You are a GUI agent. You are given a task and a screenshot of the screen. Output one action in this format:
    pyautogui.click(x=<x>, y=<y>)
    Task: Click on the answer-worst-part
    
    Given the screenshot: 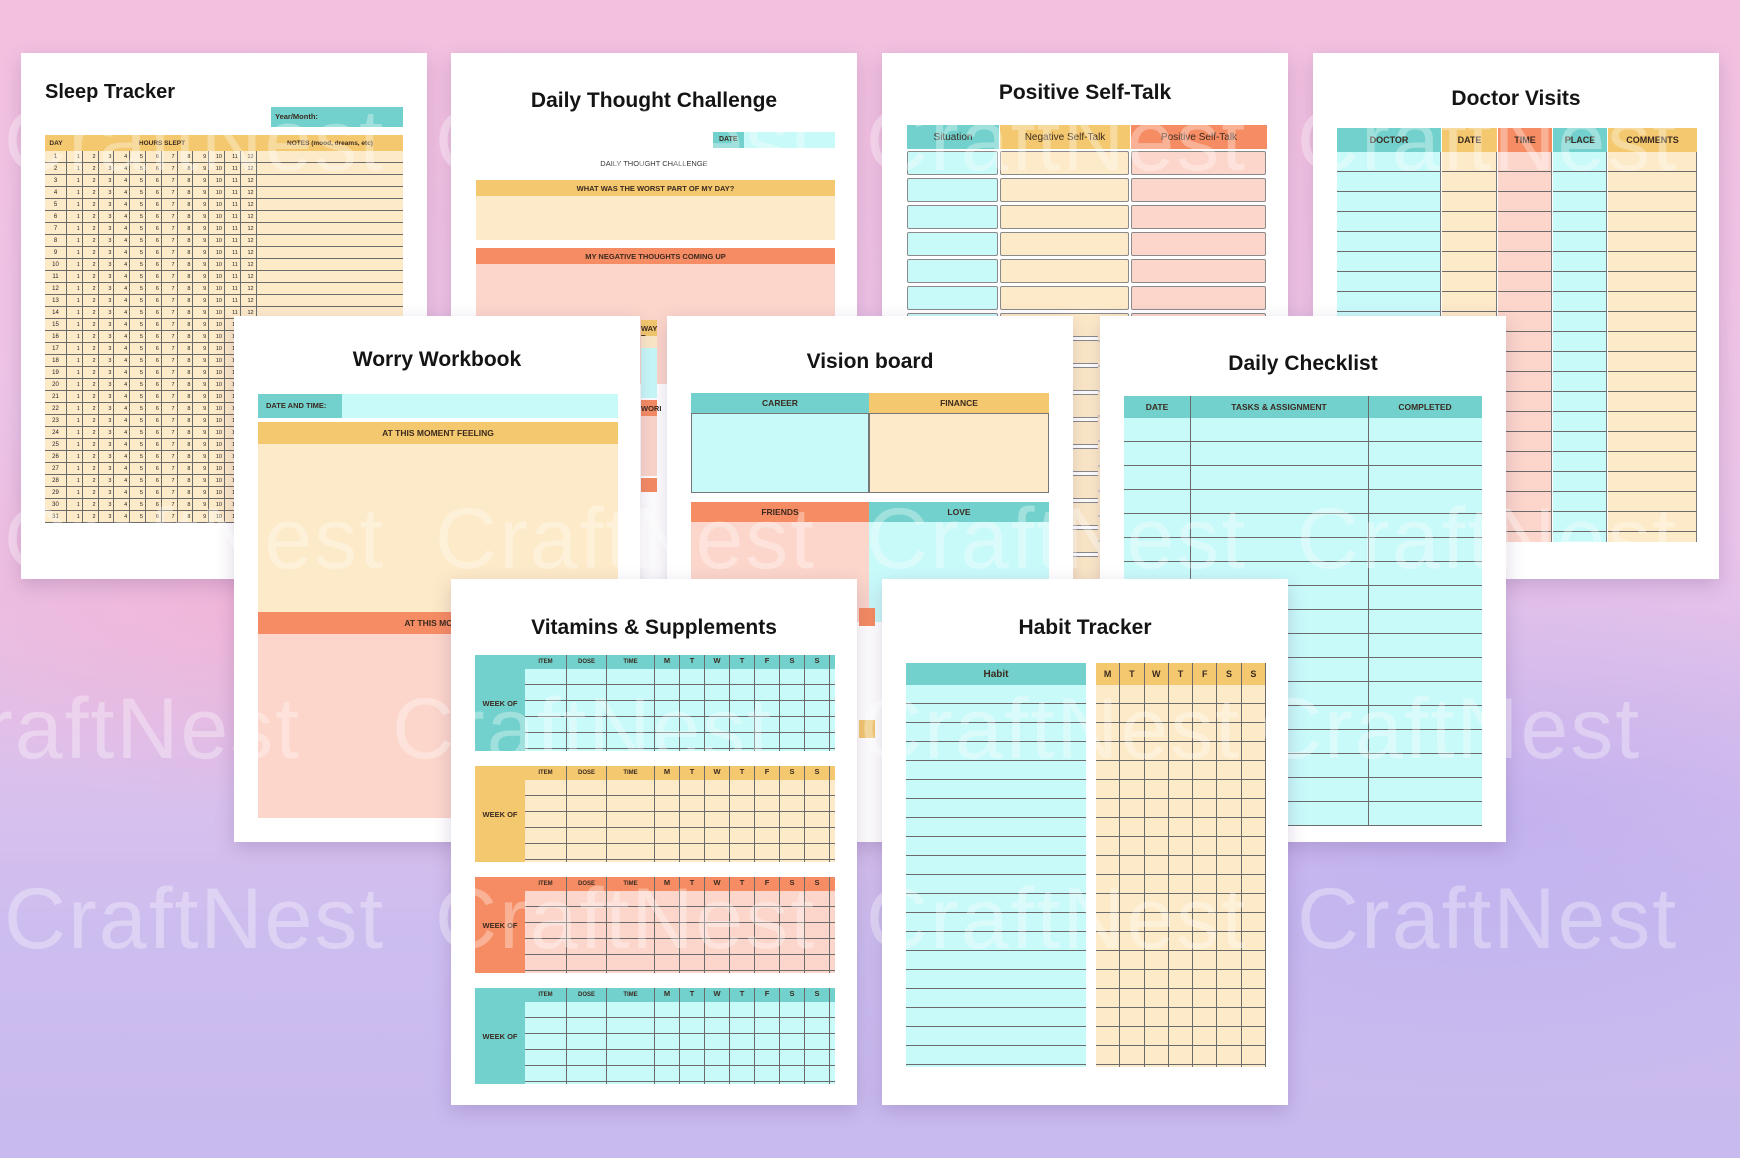 What is the action you would take?
    pyautogui.click(x=655, y=218)
    